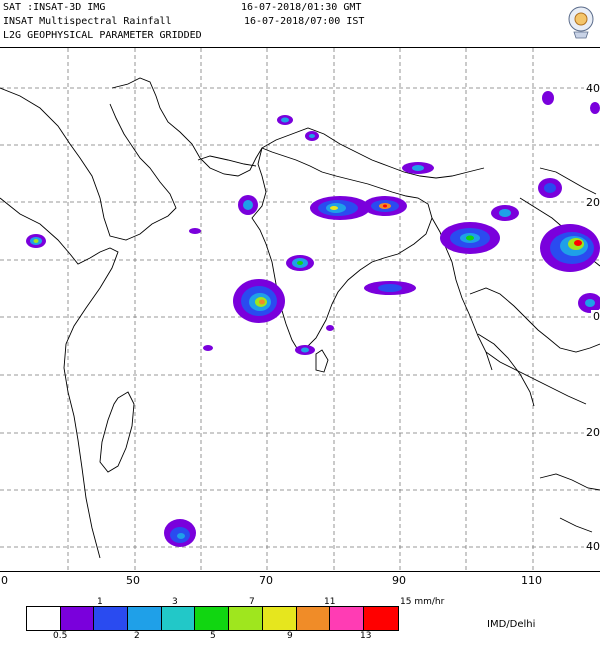 This screenshot has width=600, height=650. Describe the element at coordinates (213, 636) in the screenshot. I see `legend-label-5: 5` at that location.